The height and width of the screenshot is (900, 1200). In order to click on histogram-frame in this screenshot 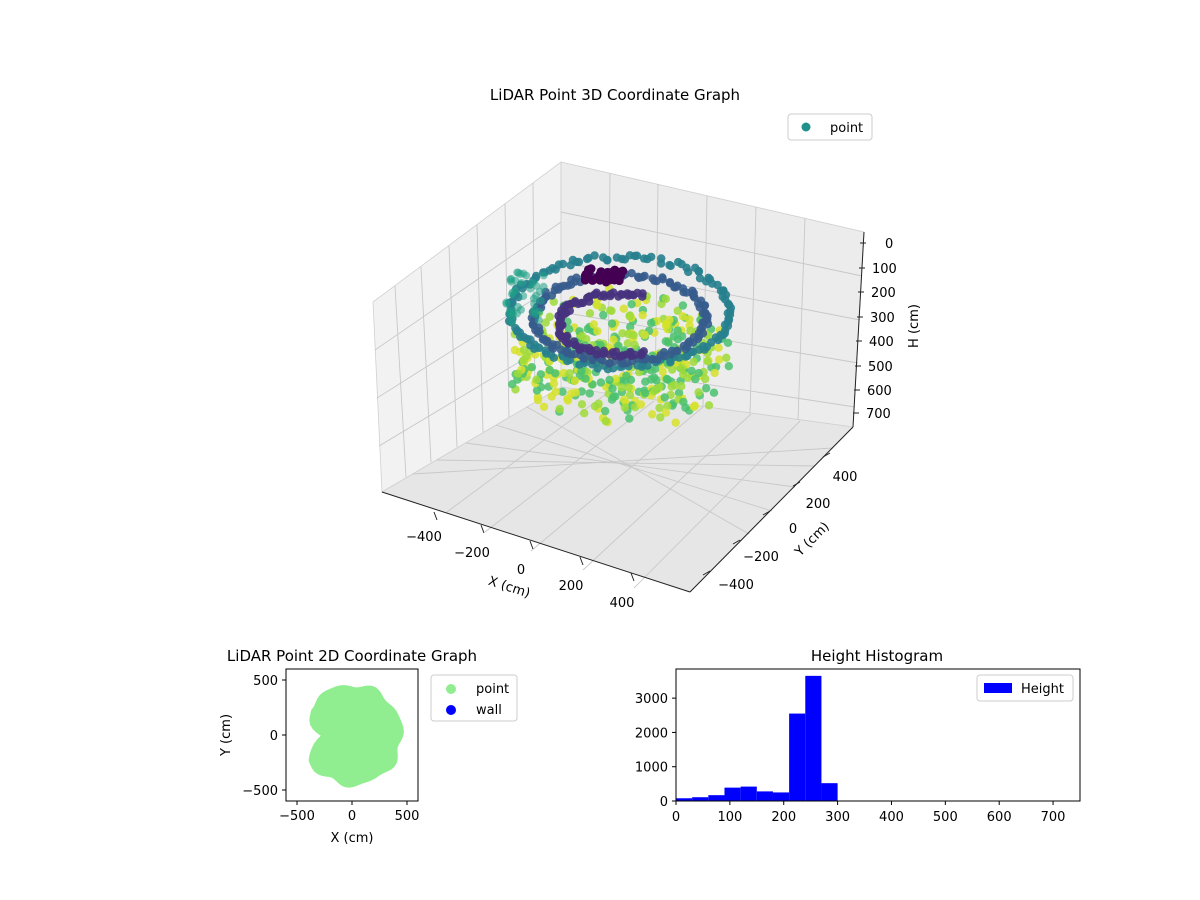, I will do `click(878, 735)`.